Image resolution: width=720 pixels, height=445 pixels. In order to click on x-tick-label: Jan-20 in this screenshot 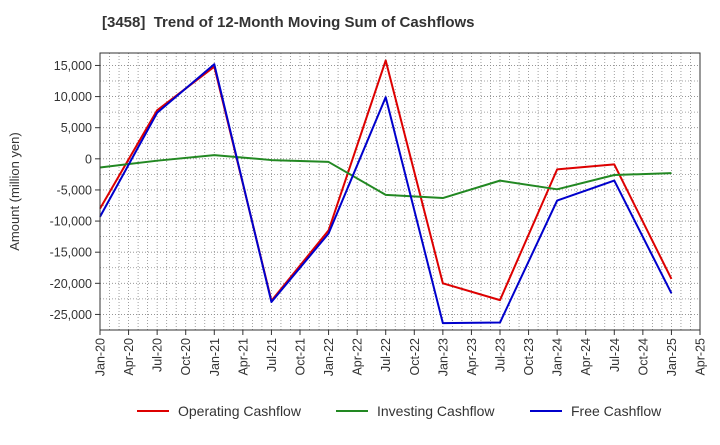, I will do `click(101, 357)`.